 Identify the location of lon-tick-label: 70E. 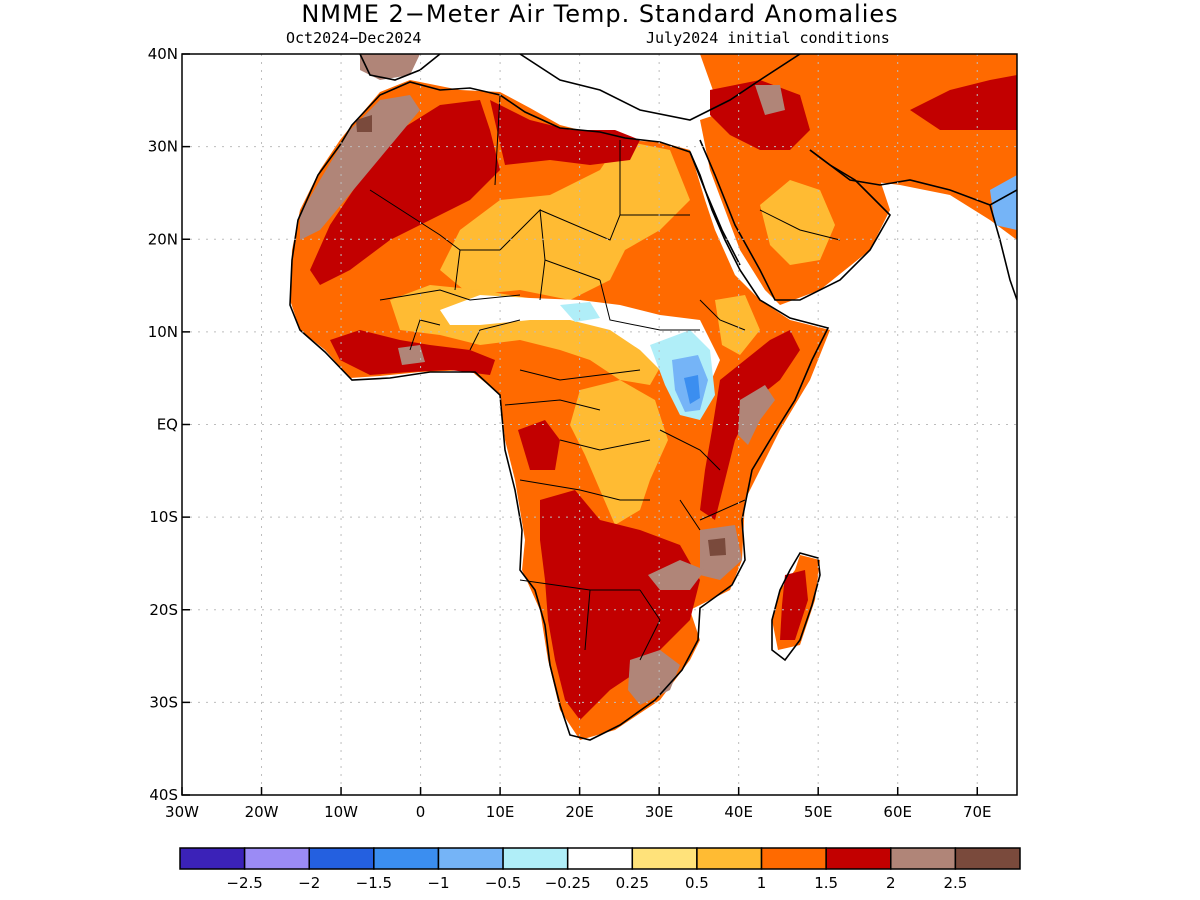
(977, 812).